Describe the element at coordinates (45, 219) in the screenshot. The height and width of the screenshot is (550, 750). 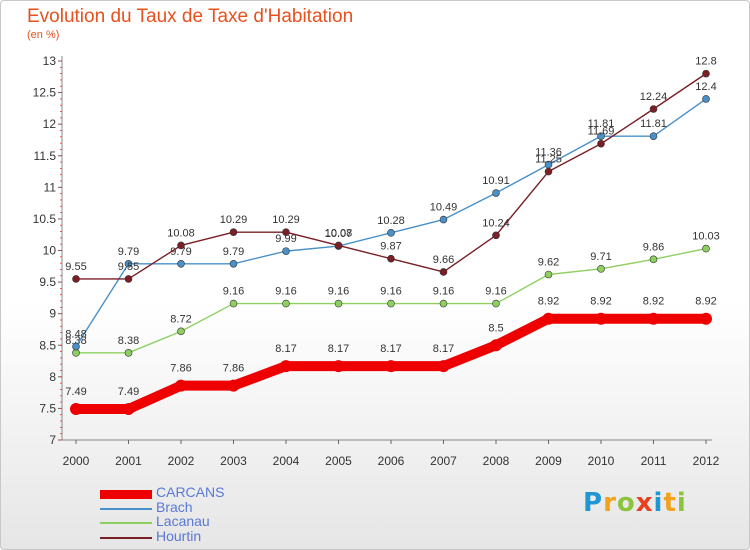
I see `y-tick-label: 10.5` at that location.